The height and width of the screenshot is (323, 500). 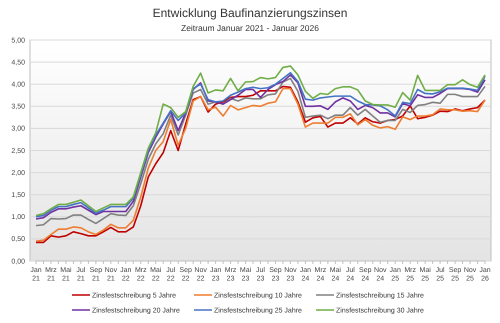 I want to click on chart-subtitle: Zeitraum Januar 2021 - Januar 2026, so click(x=250, y=28).